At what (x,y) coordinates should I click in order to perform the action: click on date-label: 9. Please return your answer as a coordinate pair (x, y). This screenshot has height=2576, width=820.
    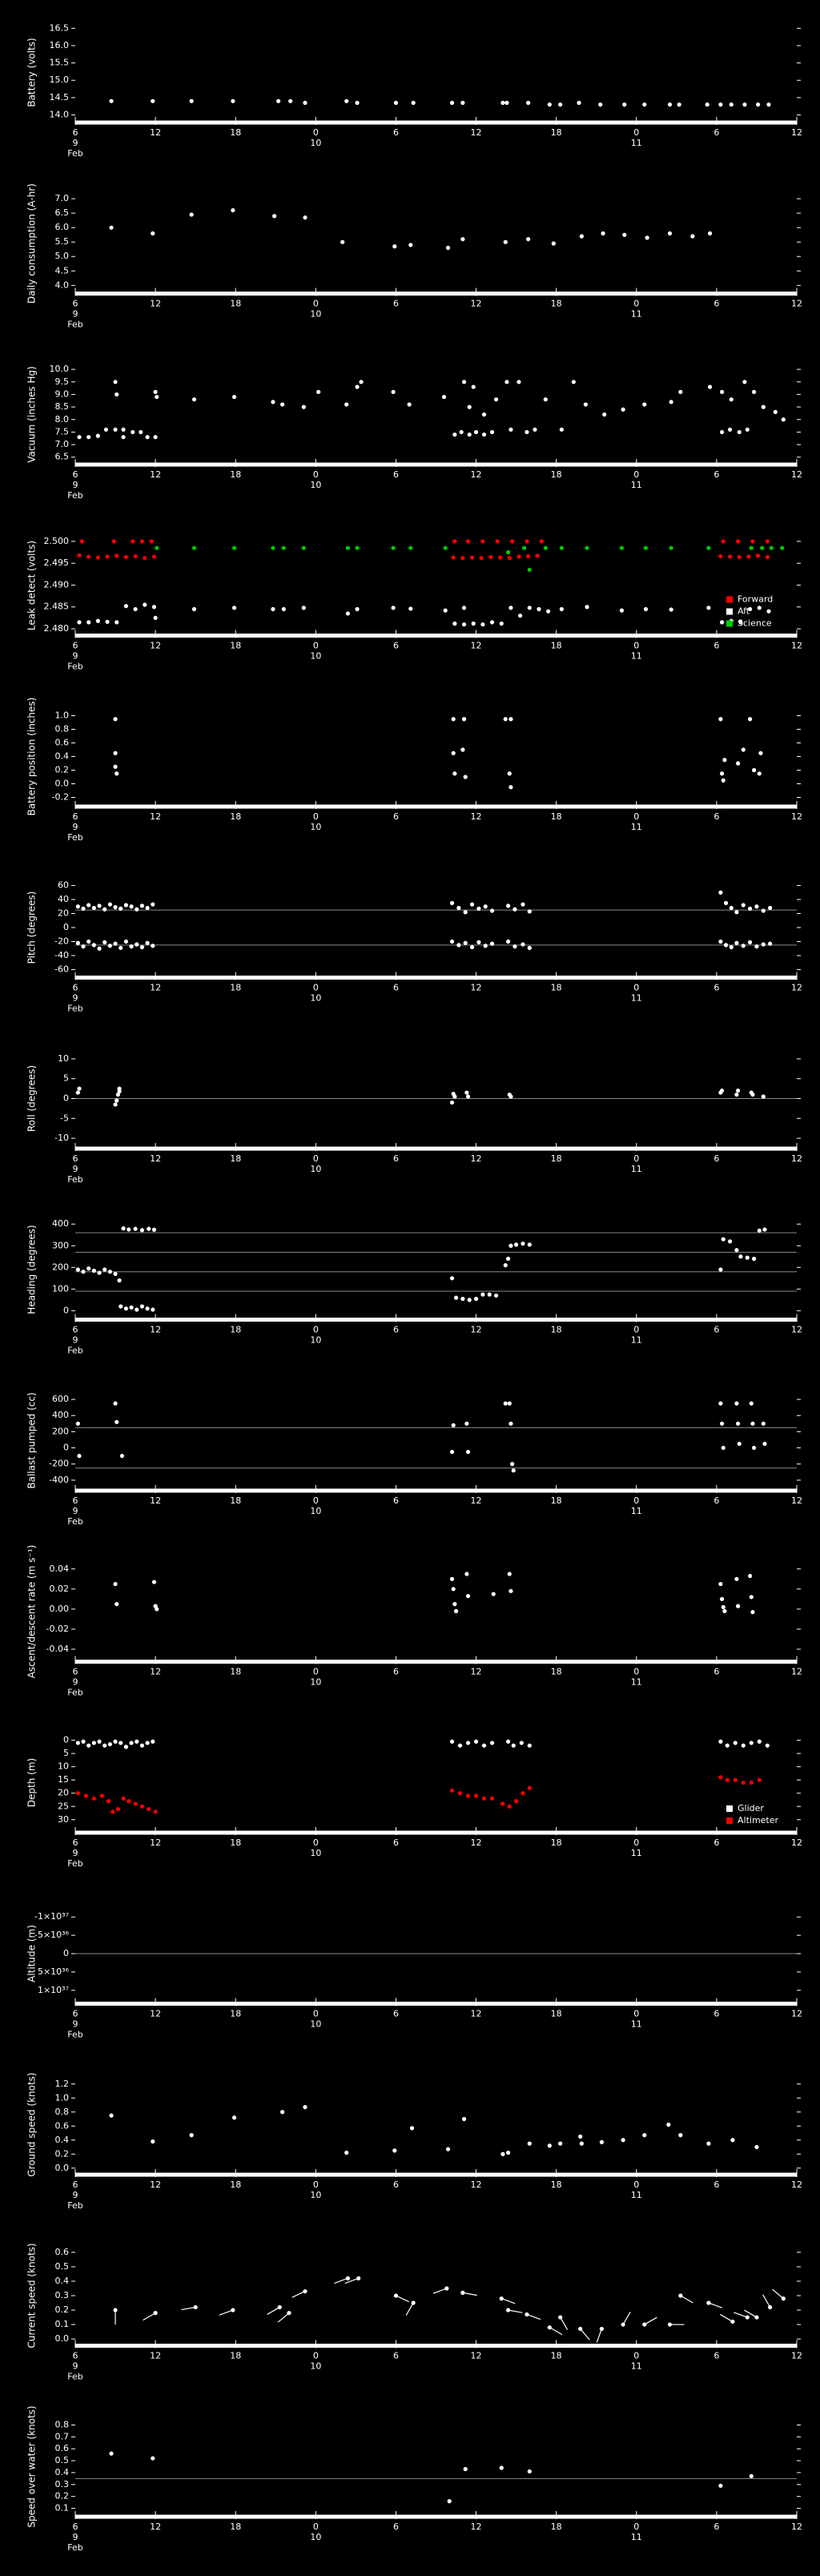
    Looking at the image, I should click on (75, 827).